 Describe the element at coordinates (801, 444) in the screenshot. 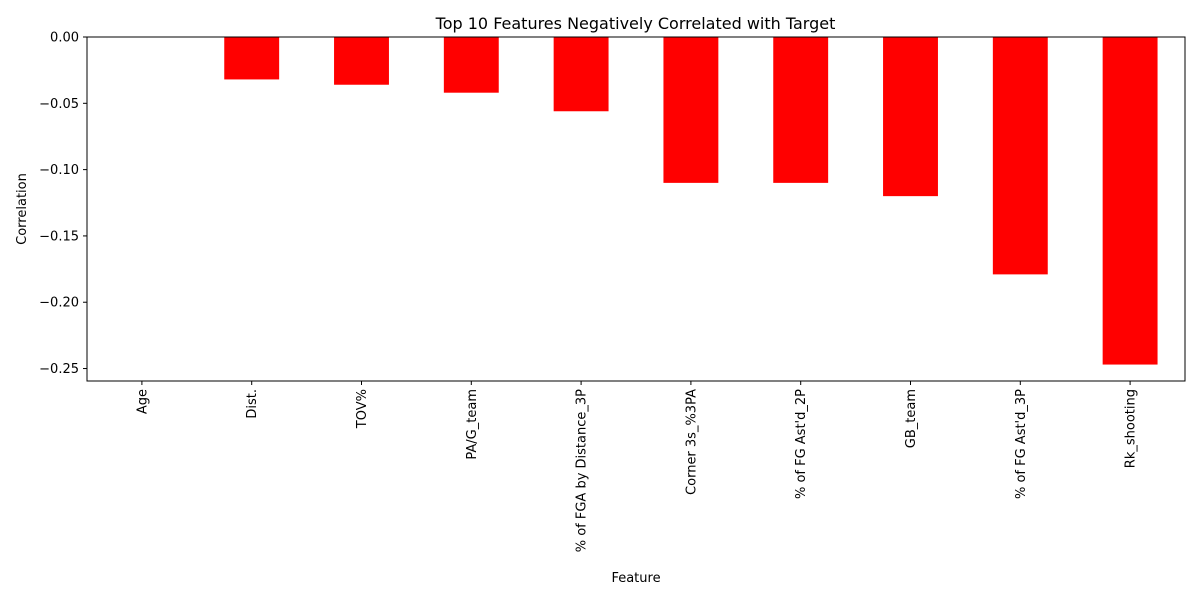

I see `x-tick-label: % of FG Ast'd_2P` at that location.